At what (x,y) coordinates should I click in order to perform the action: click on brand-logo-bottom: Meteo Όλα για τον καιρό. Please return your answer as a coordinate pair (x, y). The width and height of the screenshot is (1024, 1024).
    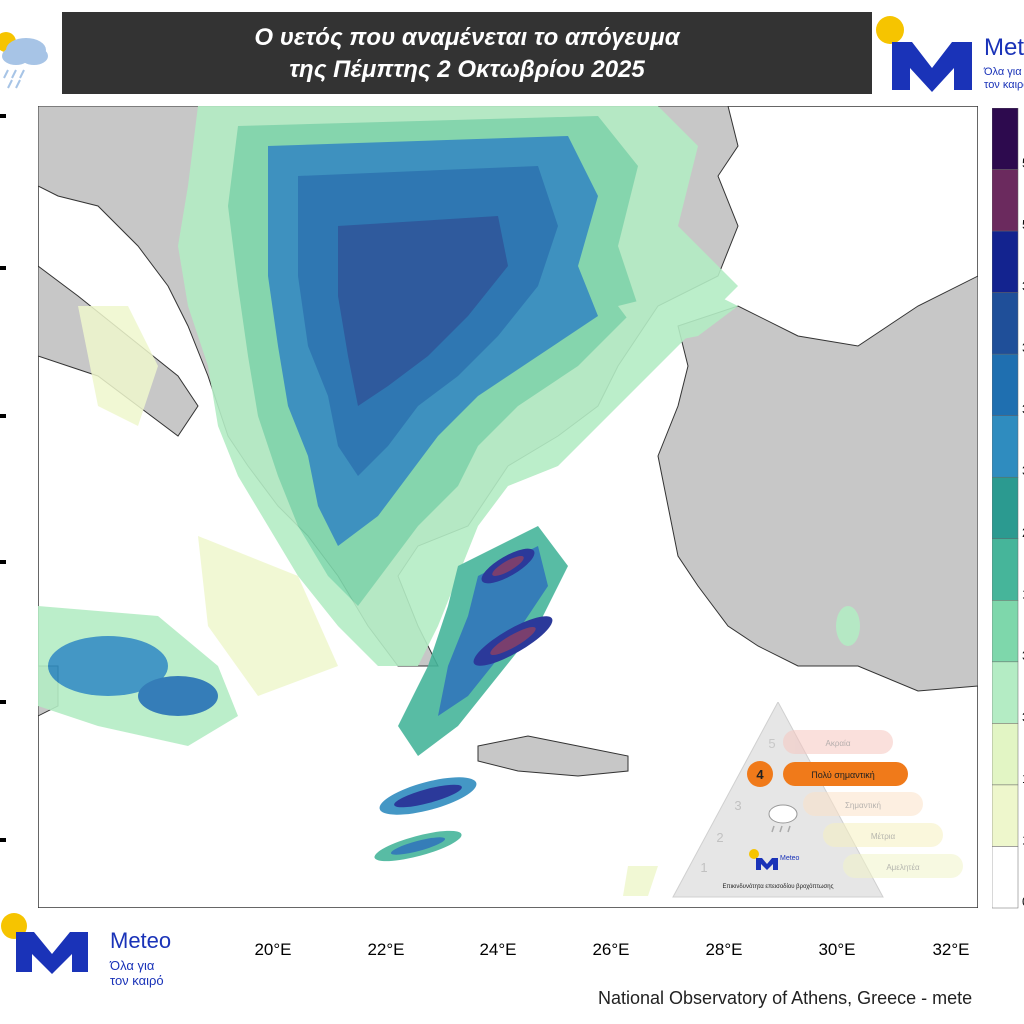
    Looking at the image, I should click on (100, 950).